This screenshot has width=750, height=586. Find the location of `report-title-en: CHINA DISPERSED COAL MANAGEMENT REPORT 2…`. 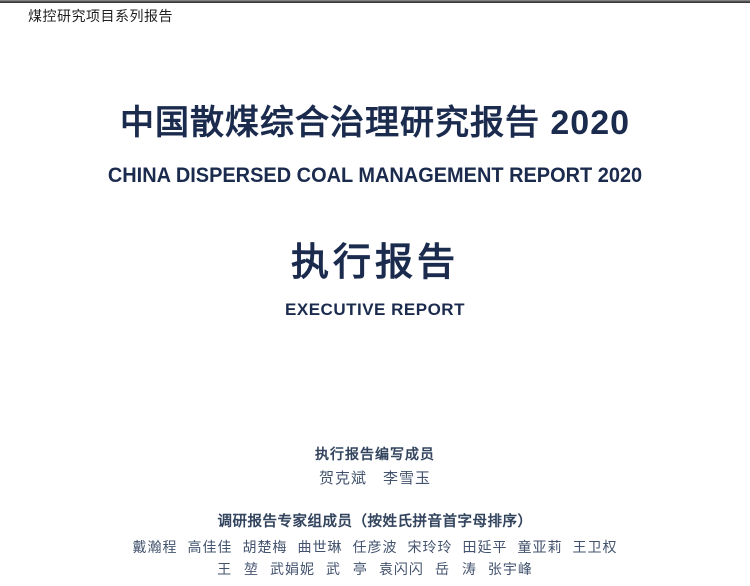

report-title-en: CHINA DISPERSED COAL MANAGEMENT REPORT 2… is located at coordinates (375, 175).